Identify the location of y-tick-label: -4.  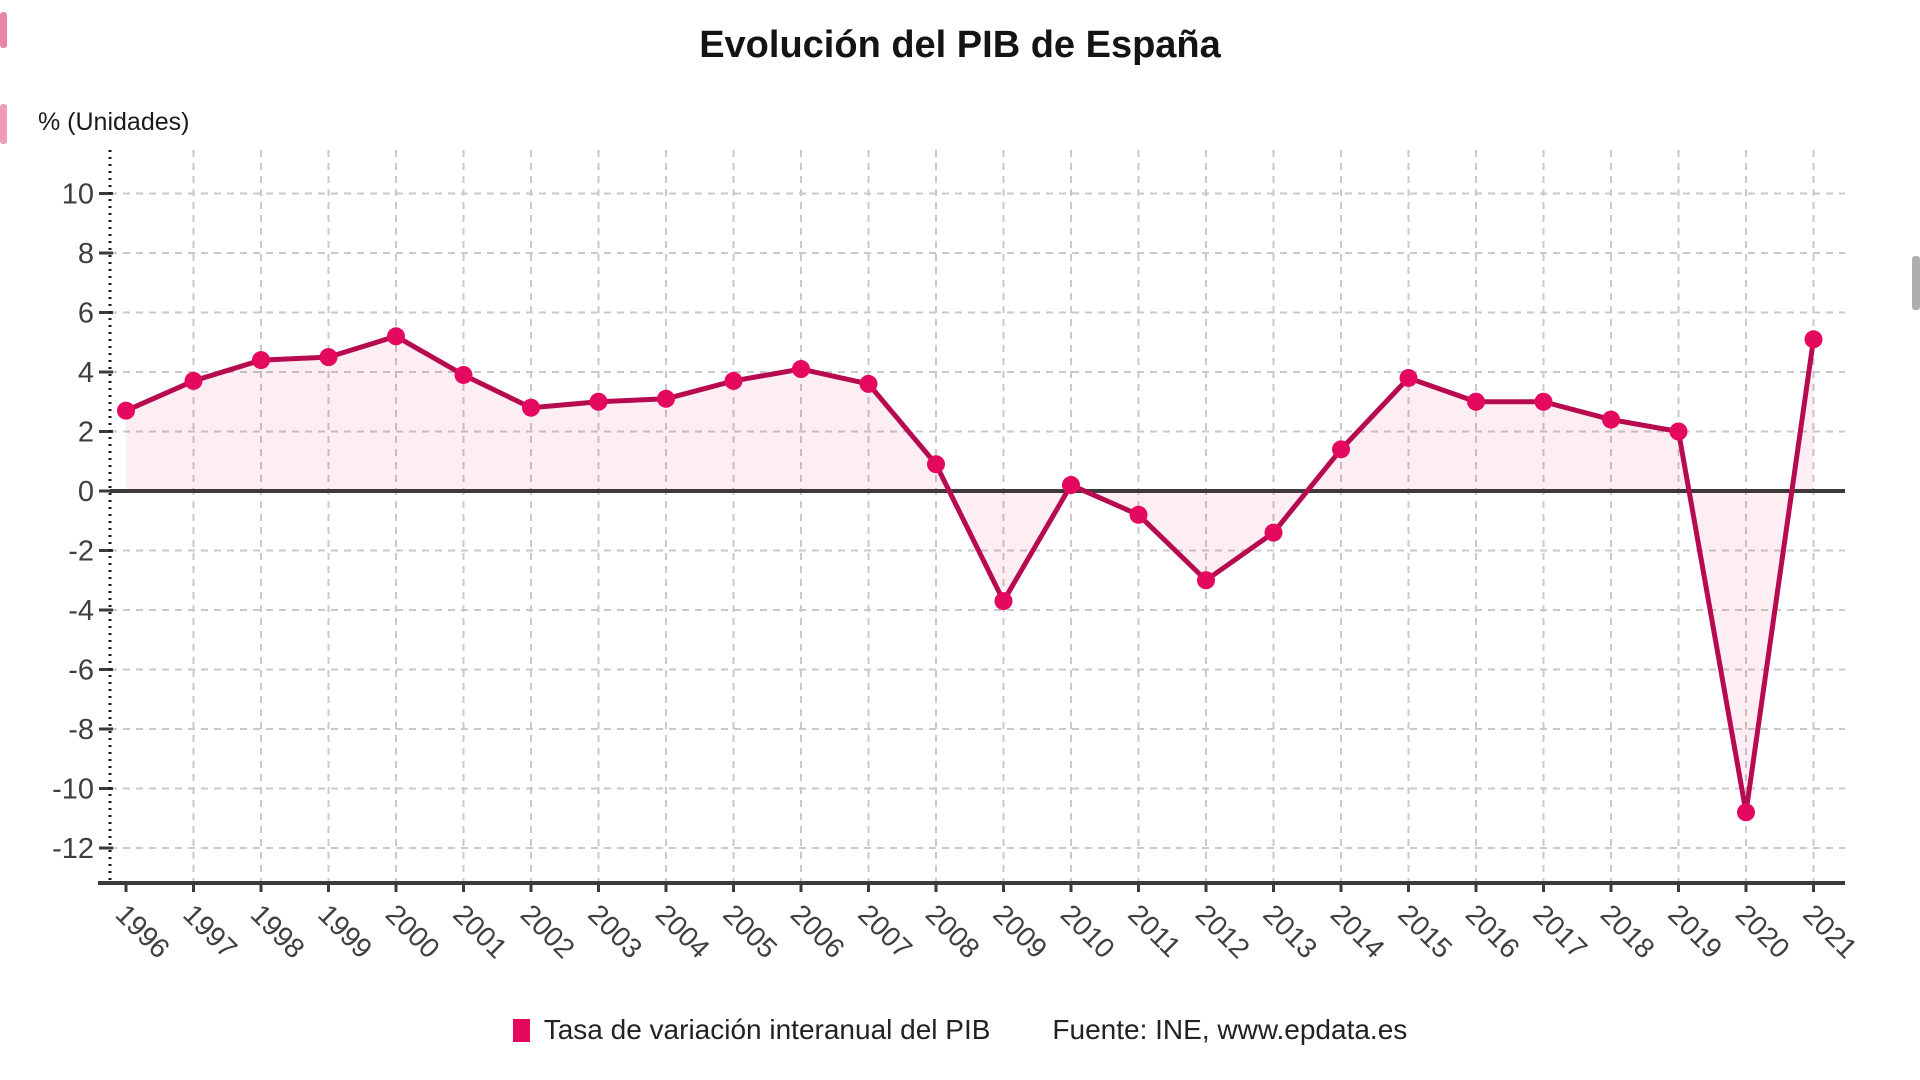
(81, 611).